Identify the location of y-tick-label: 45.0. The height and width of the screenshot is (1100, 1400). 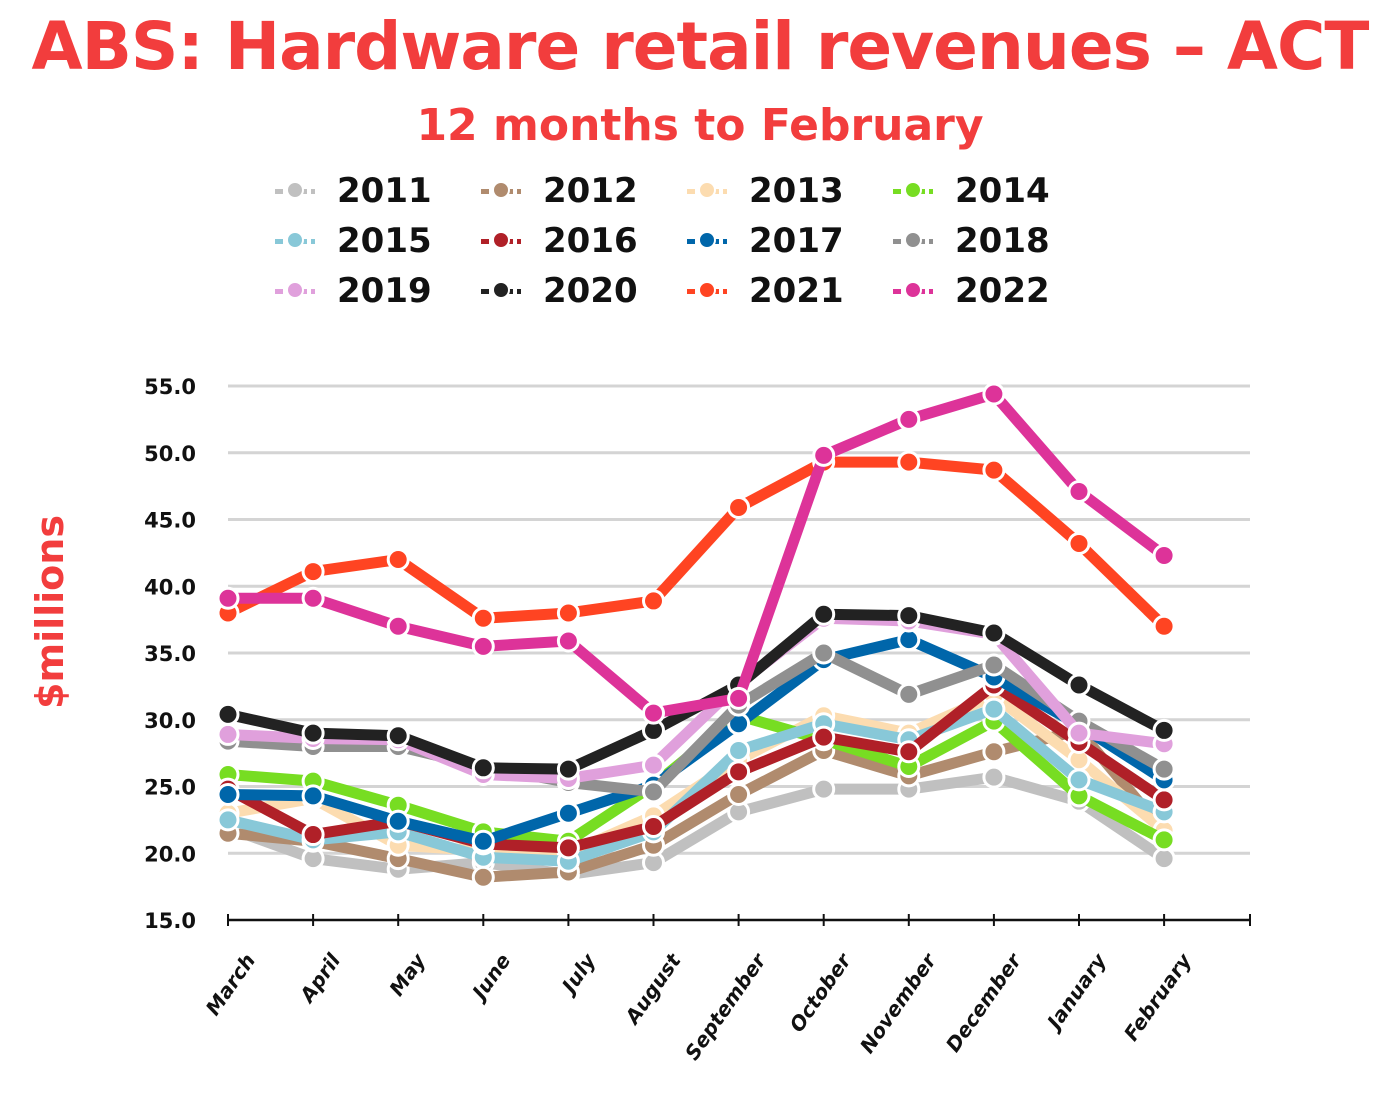
(170, 521).